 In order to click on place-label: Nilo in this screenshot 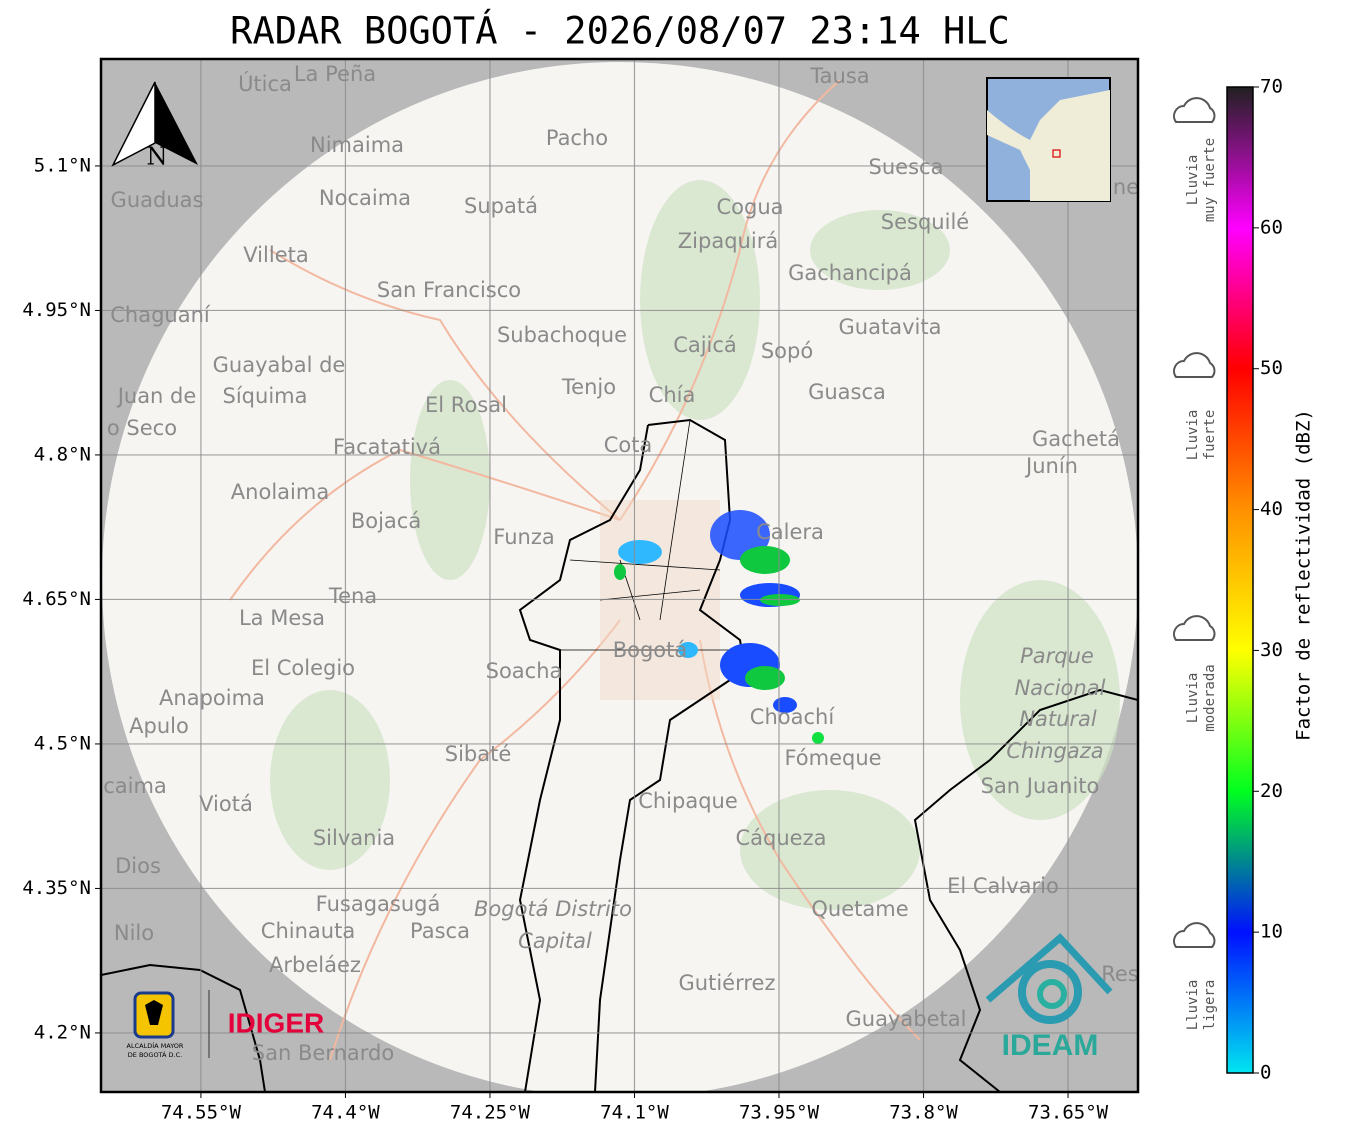, I will do `click(134, 933)`.